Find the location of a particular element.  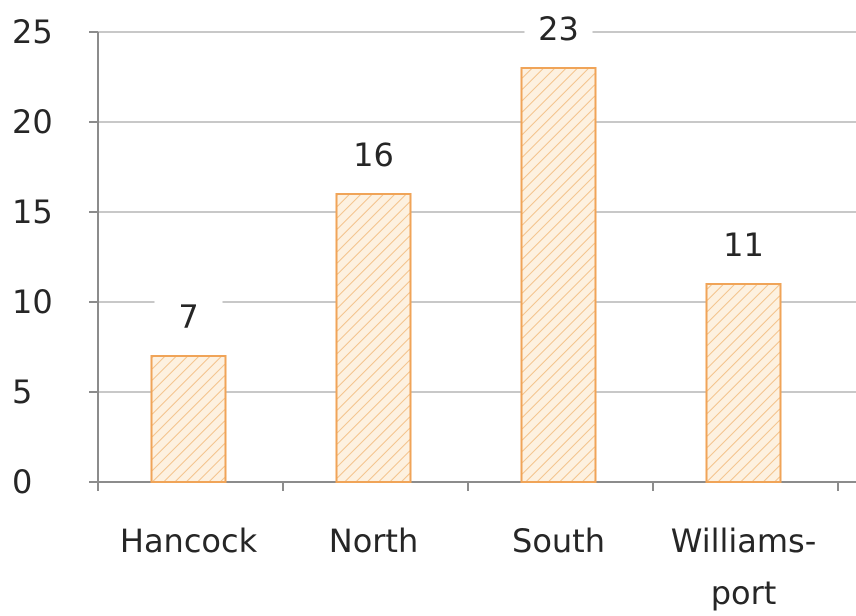

data-label: 7 is located at coordinates (188, 317).